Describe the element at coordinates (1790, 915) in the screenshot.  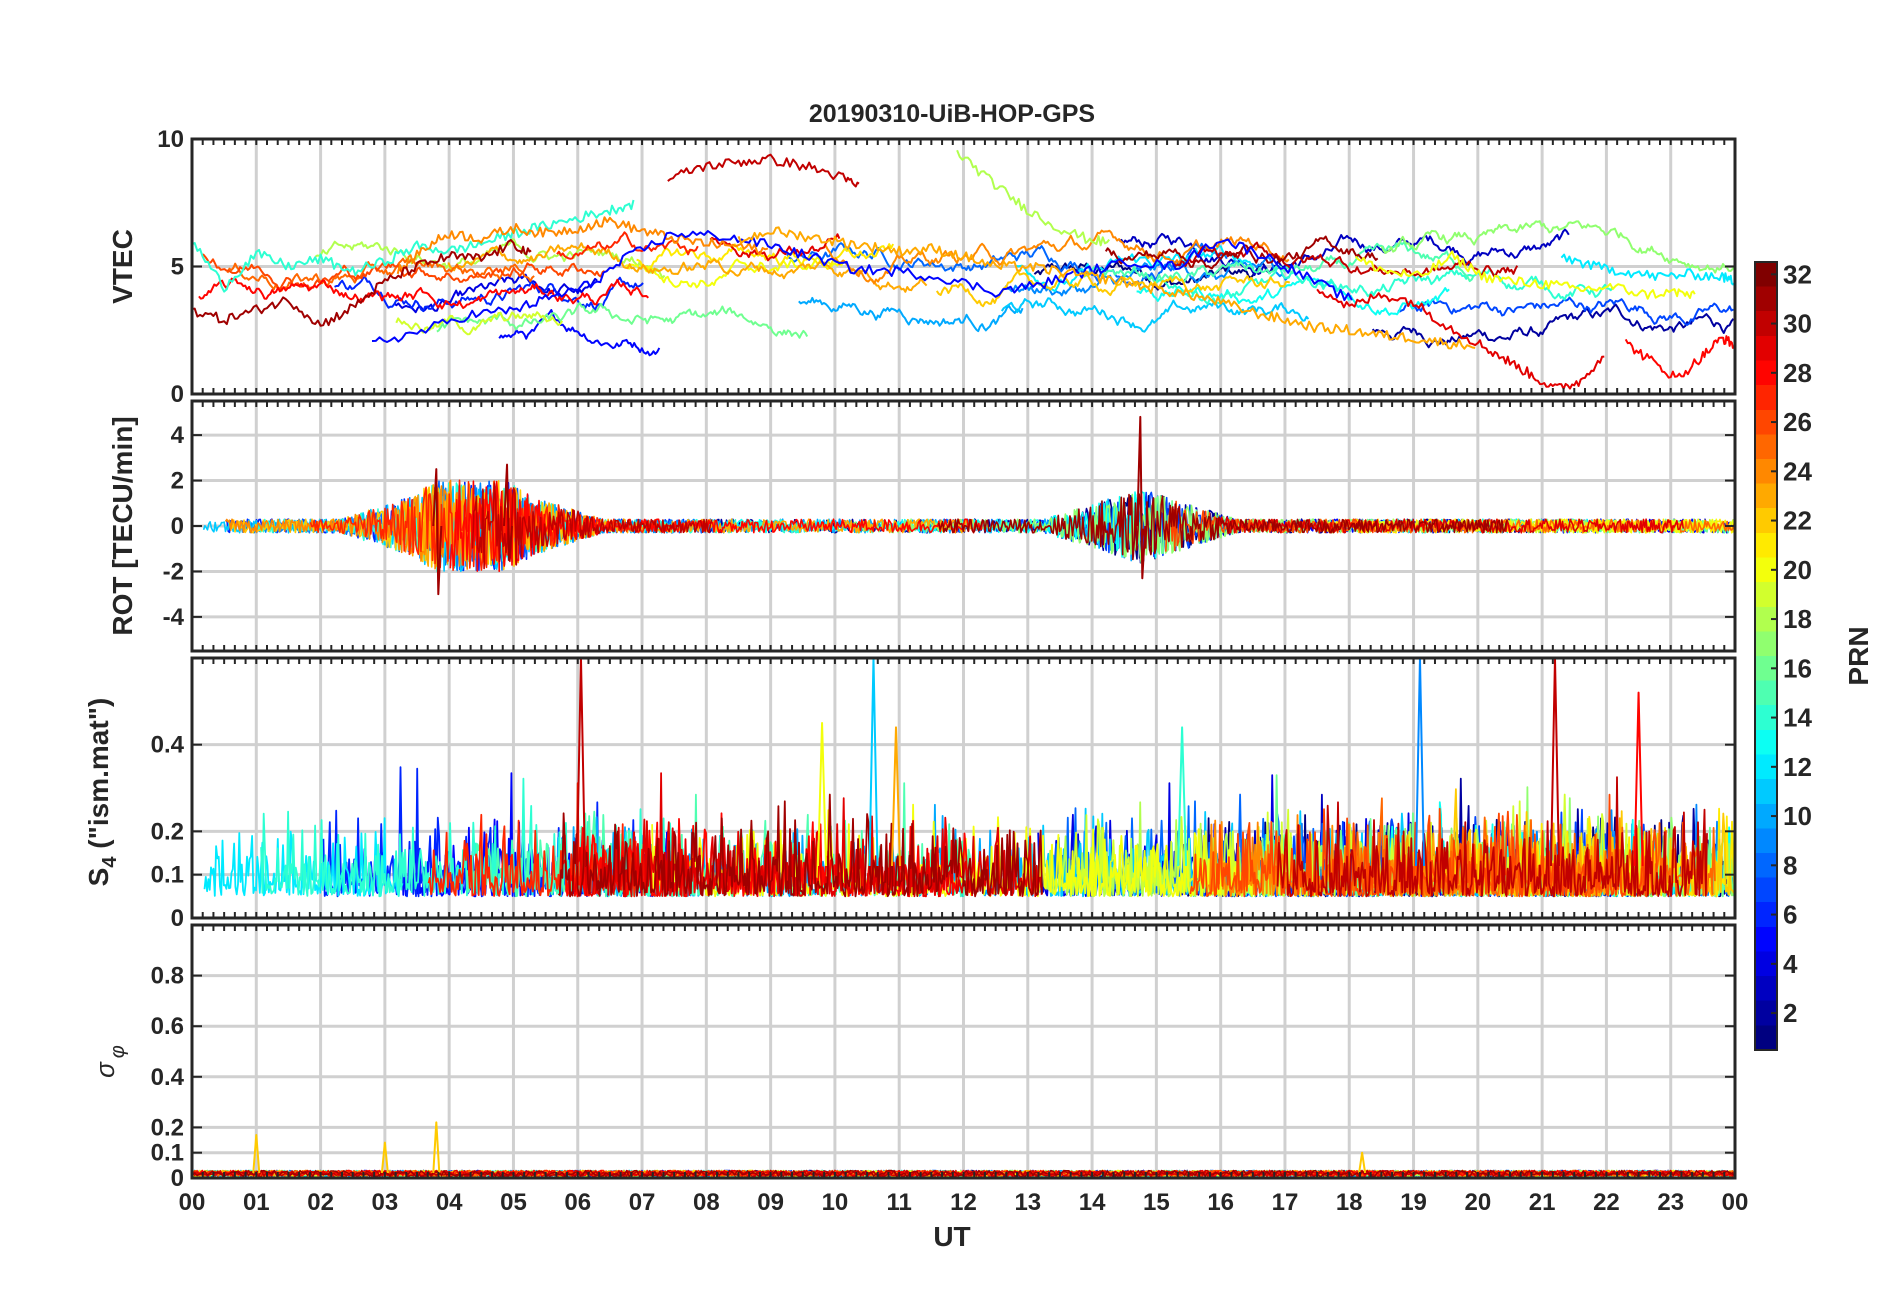
I see `colorbar-tick-label: 6` at that location.